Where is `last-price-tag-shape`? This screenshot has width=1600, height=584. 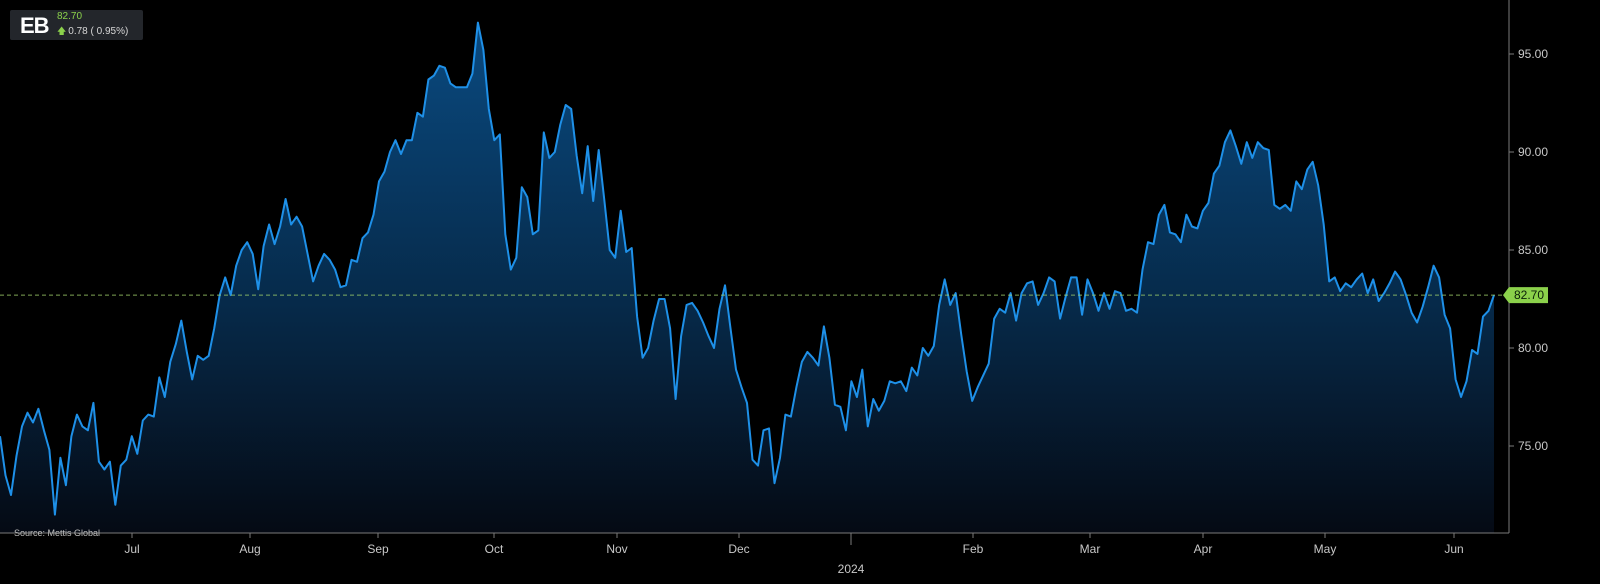
last-price-tag-shape is located at coordinates (1525, 295).